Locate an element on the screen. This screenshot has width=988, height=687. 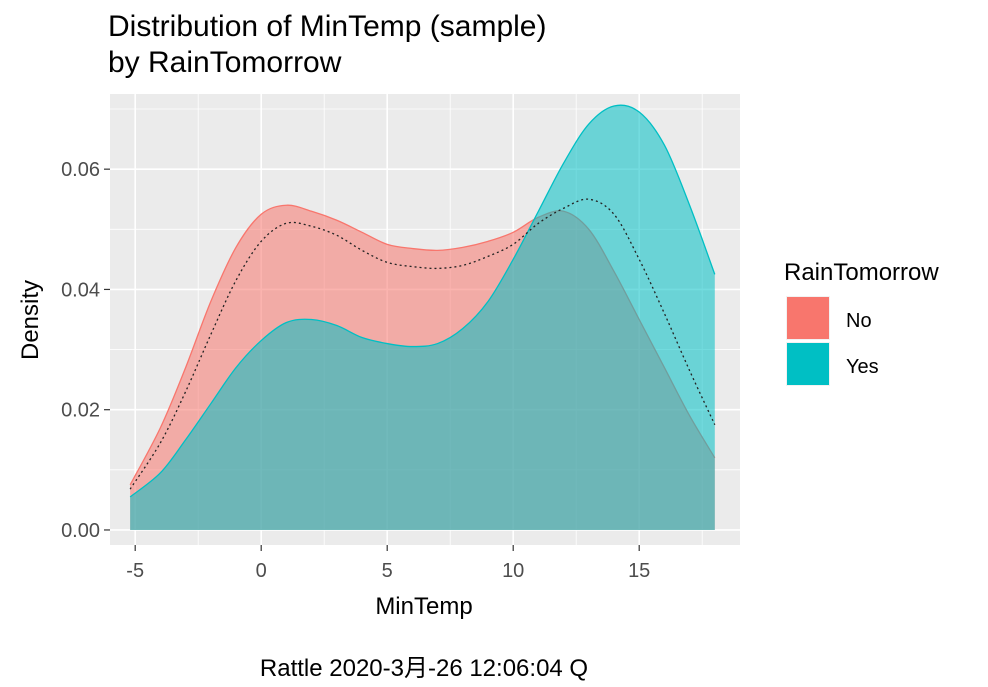
legend: RainTomorrow No Yes is located at coordinates (861, 322).